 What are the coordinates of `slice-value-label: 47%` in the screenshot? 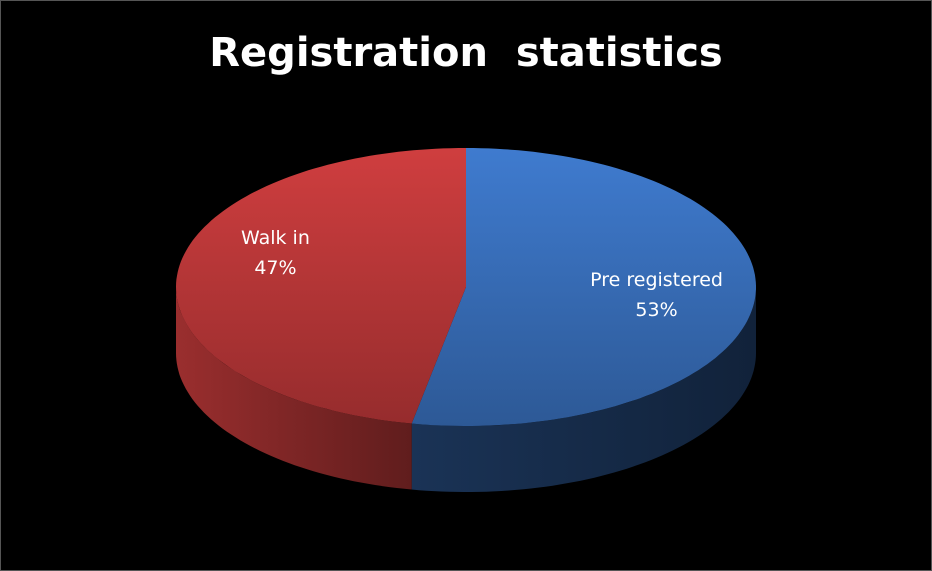 It's located at (275, 268).